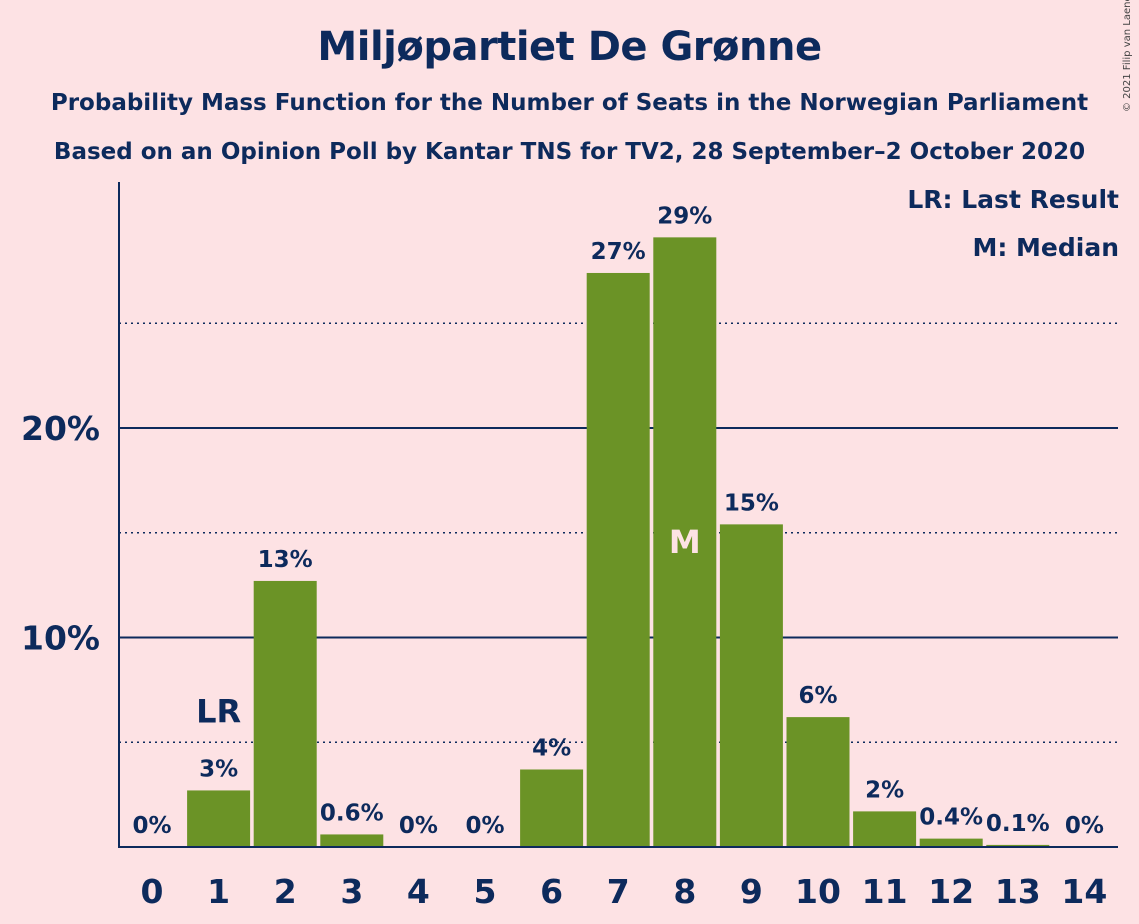  Describe the element at coordinates (818, 891) in the screenshot. I see `x-tick-label: 10` at that location.